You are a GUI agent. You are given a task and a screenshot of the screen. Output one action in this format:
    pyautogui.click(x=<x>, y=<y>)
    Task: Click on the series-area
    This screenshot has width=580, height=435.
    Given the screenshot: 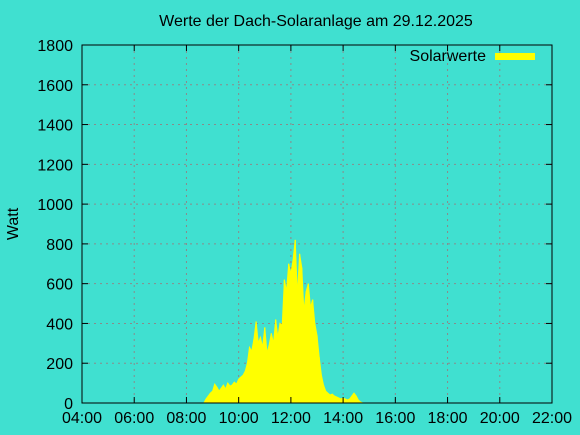 What is the action you would take?
    pyautogui.click(x=283, y=321)
    